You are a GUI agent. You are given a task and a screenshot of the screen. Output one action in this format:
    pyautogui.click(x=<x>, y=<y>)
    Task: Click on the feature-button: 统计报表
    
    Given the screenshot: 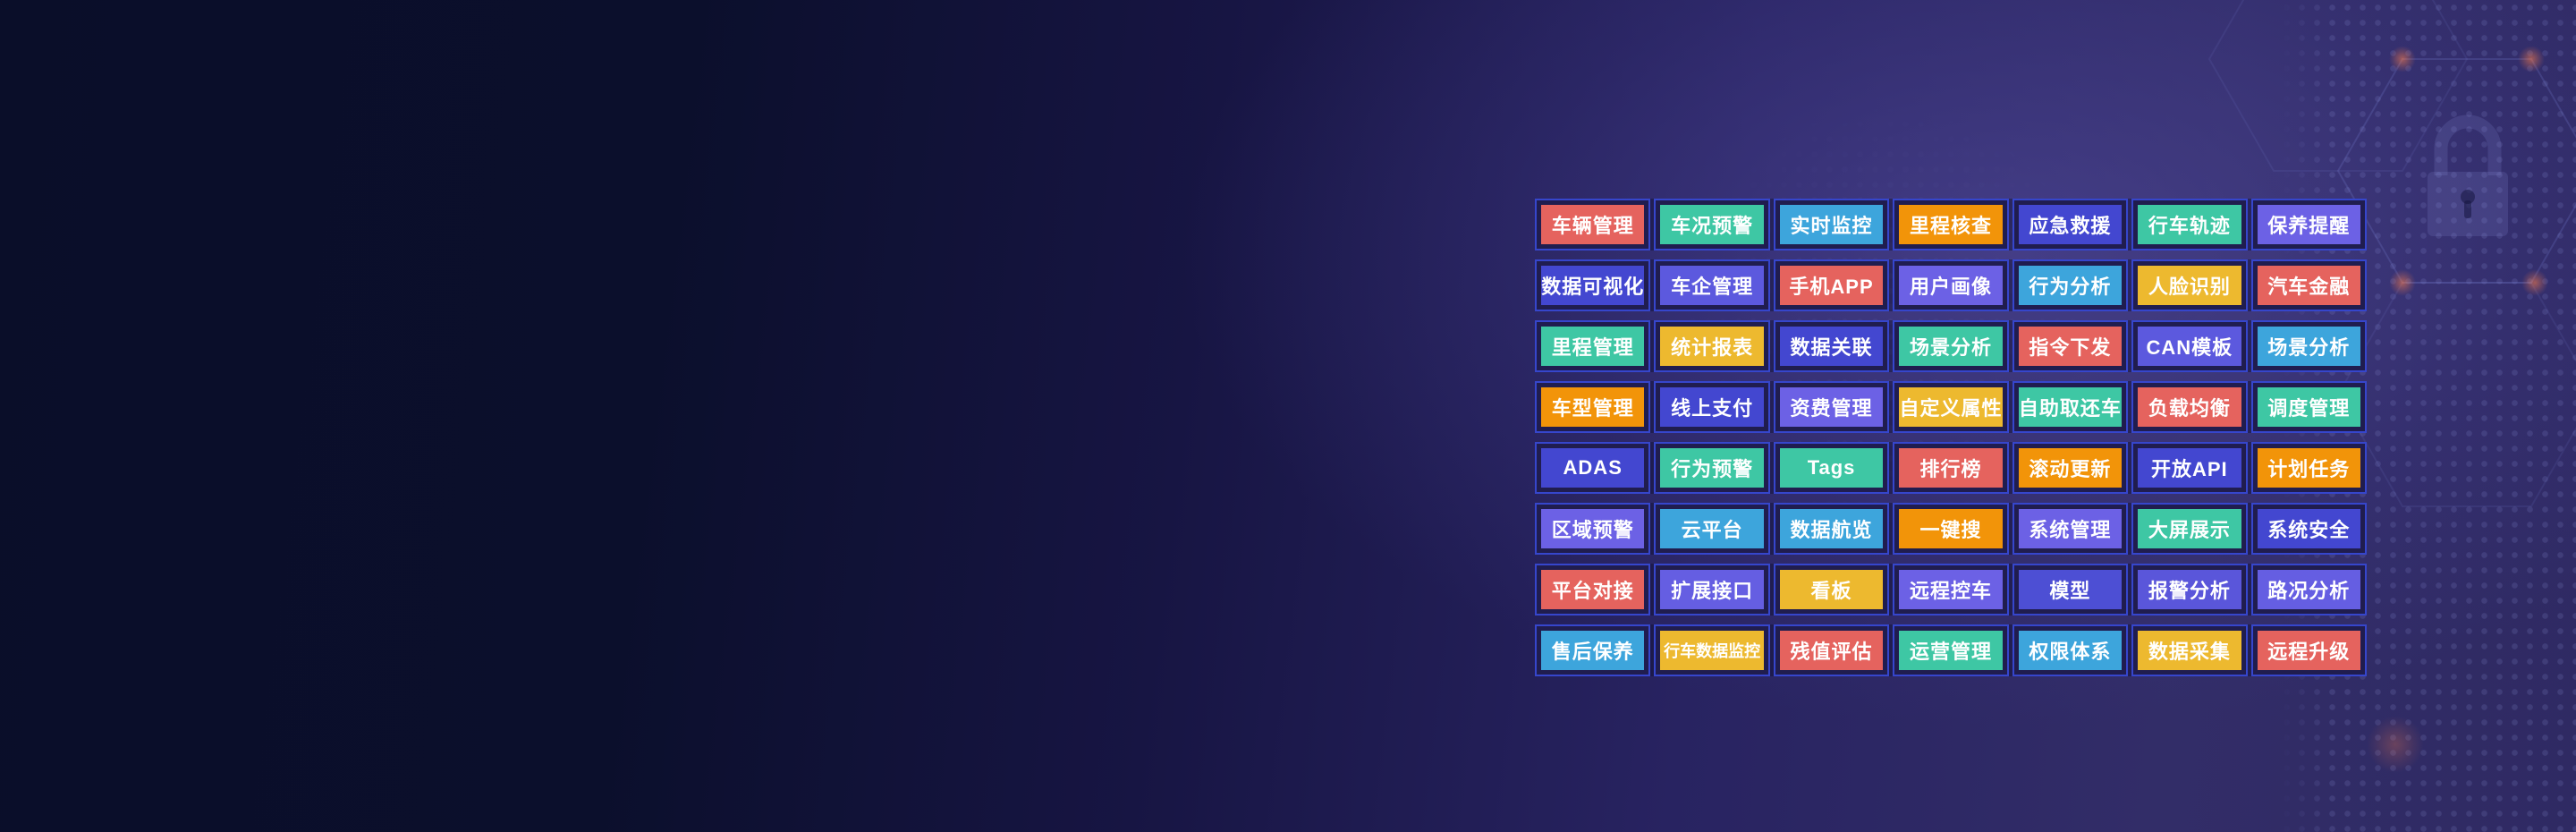 What is the action you would take?
    pyautogui.click(x=1712, y=346)
    